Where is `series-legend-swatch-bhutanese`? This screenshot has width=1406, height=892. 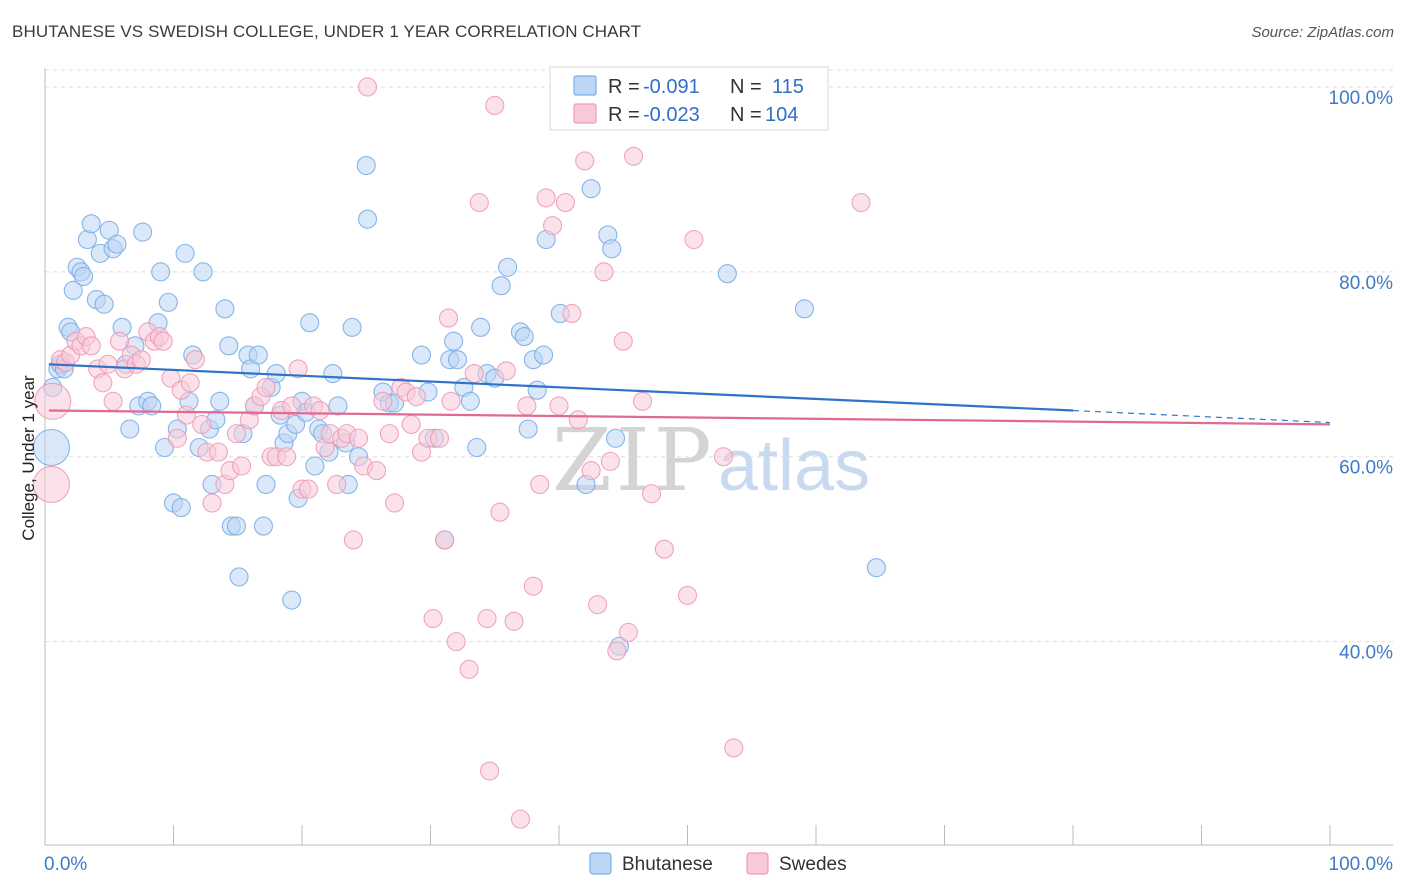
series-legend-swatch-bhutanese is located at coordinates (600, 863).